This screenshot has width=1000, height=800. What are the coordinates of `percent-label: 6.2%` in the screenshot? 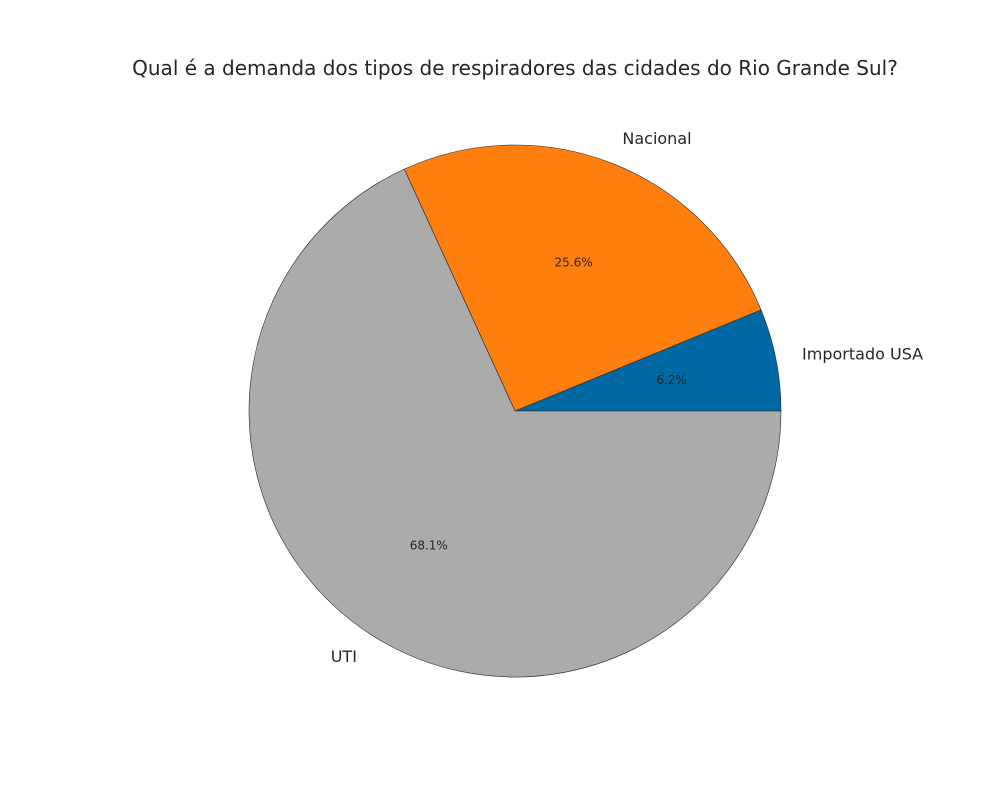 It's located at (671, 380).